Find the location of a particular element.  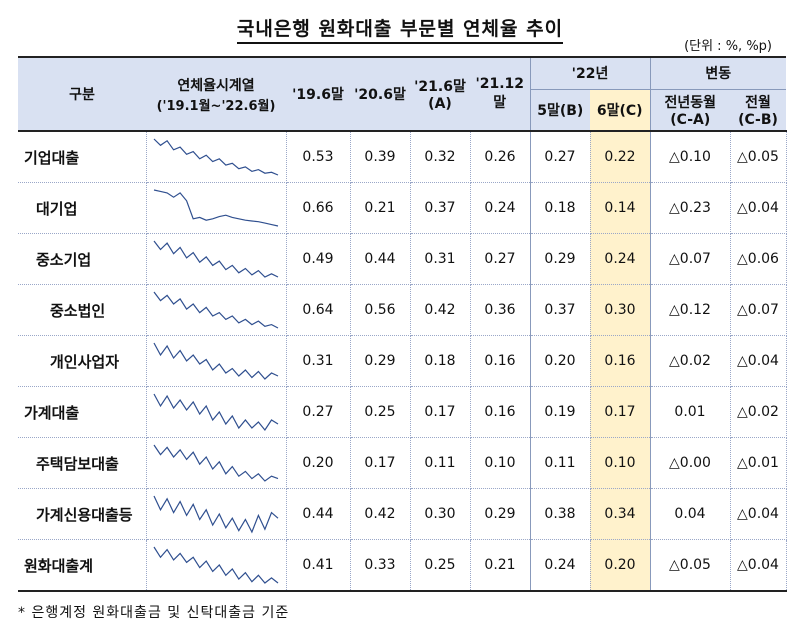

cell-v4: 0.21 is located at coordinates (500, 565).